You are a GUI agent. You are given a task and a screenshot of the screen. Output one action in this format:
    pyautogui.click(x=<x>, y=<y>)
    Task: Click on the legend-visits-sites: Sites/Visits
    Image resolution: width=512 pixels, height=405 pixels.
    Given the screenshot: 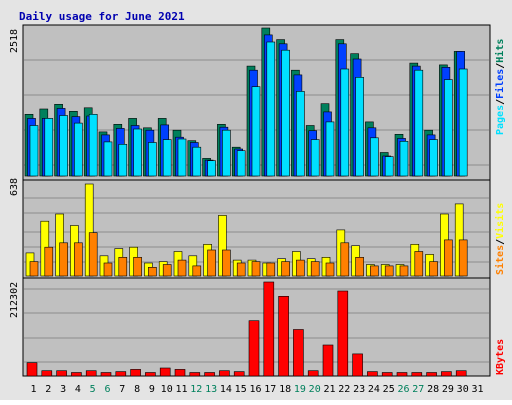 What is the action you would take?
    pyautogui.click(x=500, y=239)
    